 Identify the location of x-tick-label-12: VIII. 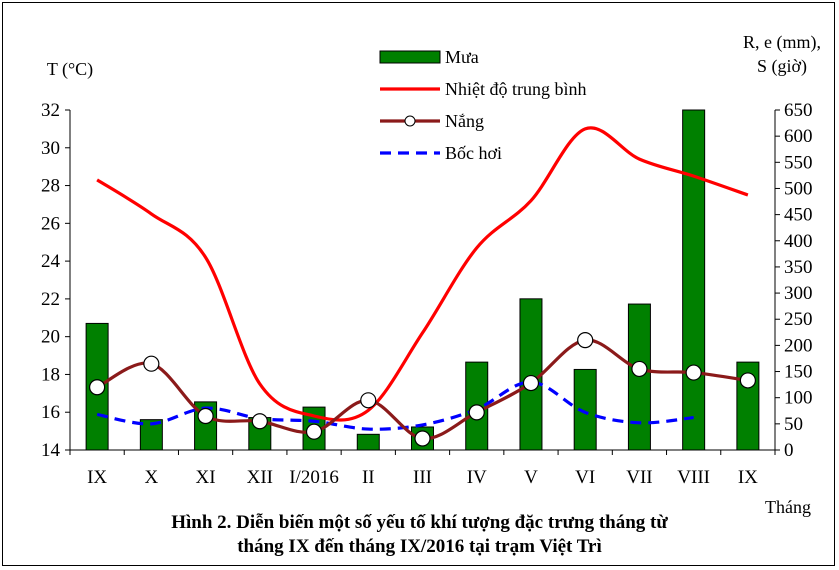
(693, 477).